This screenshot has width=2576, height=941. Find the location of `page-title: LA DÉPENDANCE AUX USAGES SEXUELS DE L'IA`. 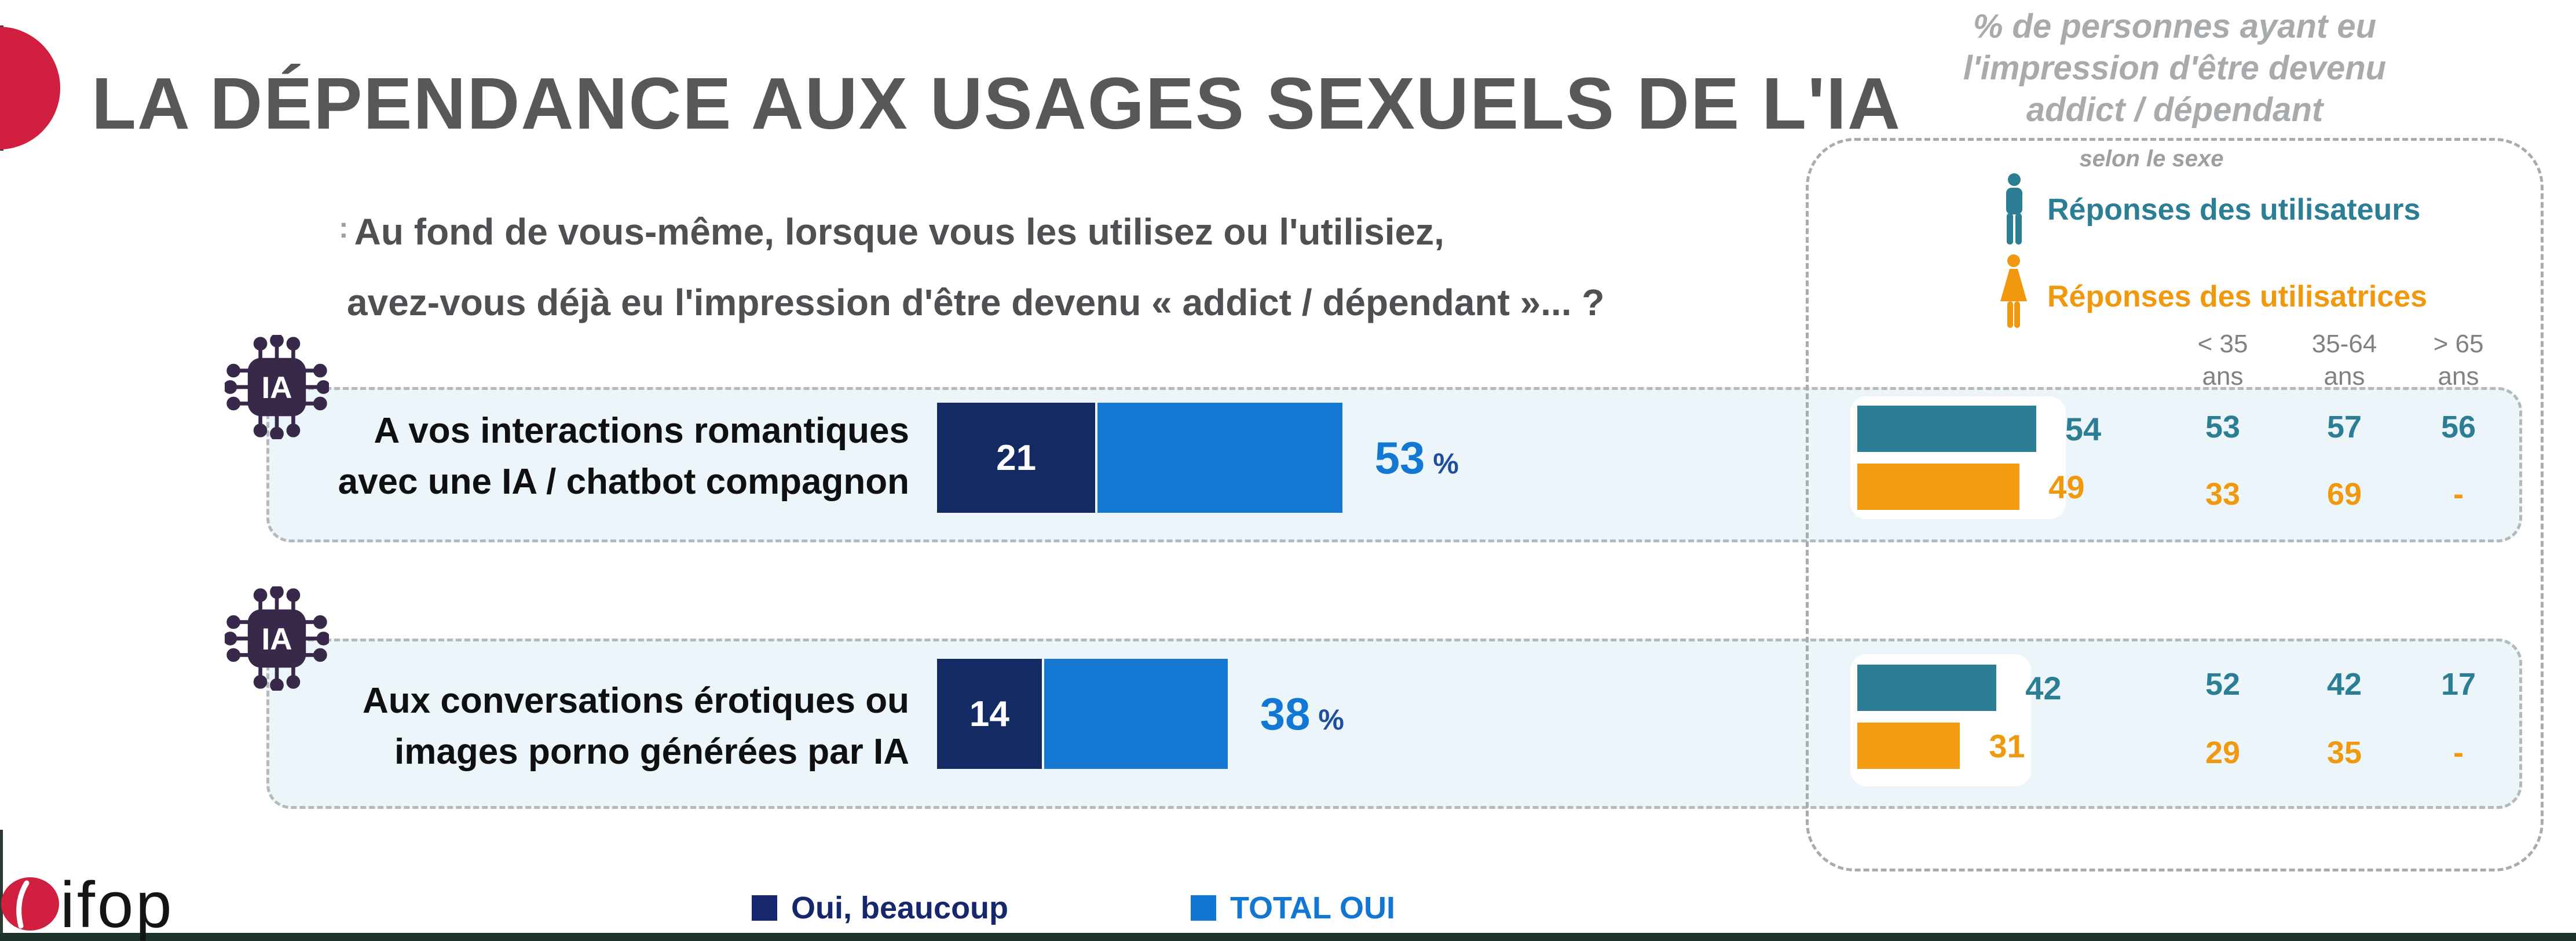

page-title: LA DÉPENDANCE AUX USAGES SEXUELS DE L'IA is located at coordinates (997, 103).